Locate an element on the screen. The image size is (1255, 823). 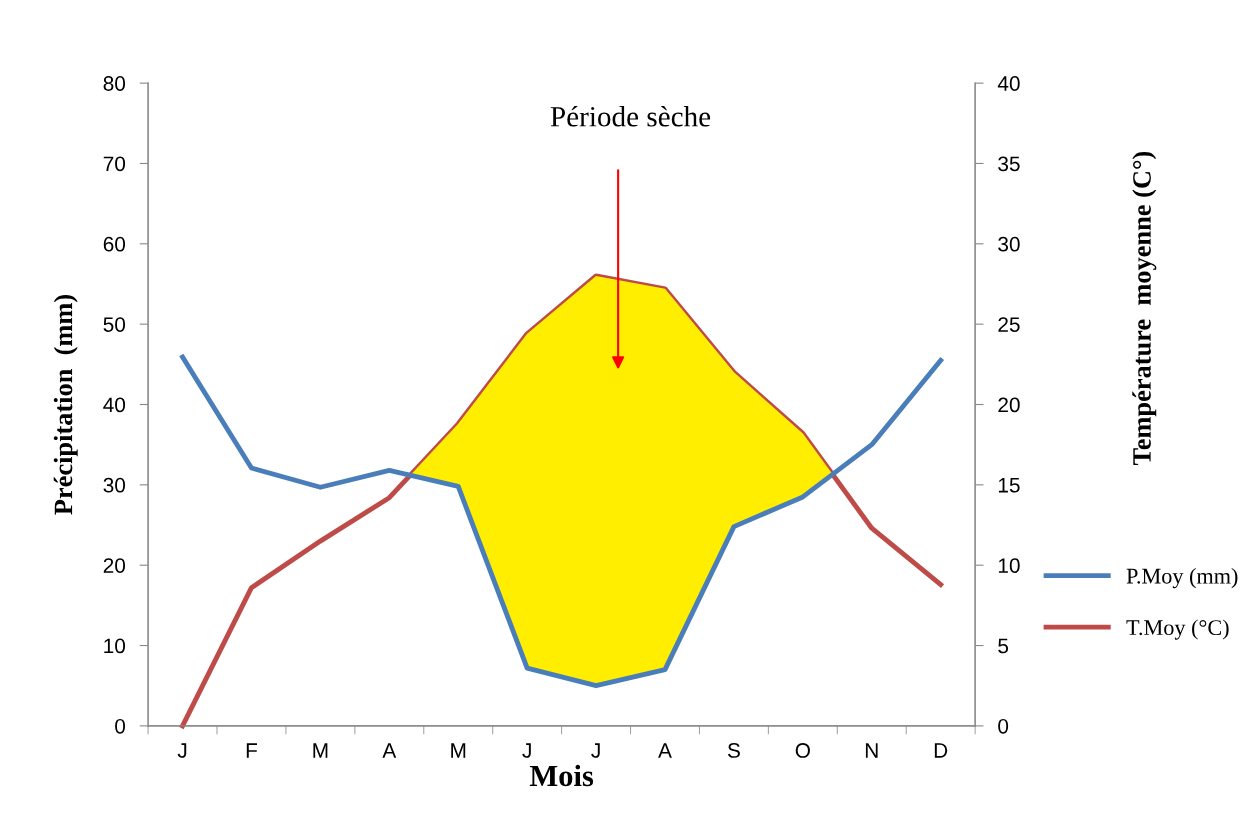
y-tick-label: 40 is located at coordinates (114, 405).